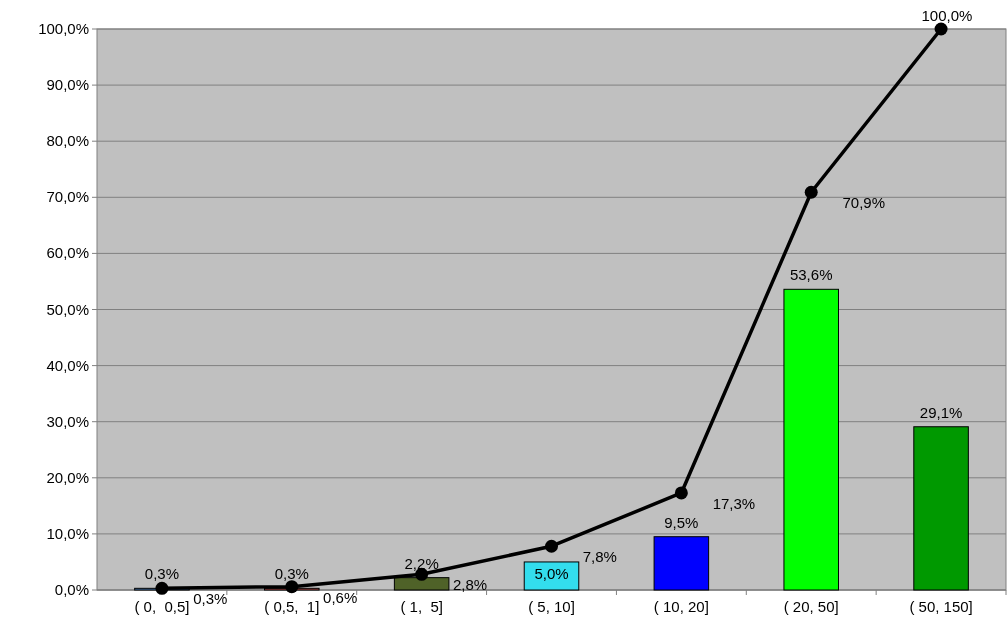  Describe the element at coordinates (63, 28) in the screenshot. I see `y-tick-label: 100,0%` at that location.